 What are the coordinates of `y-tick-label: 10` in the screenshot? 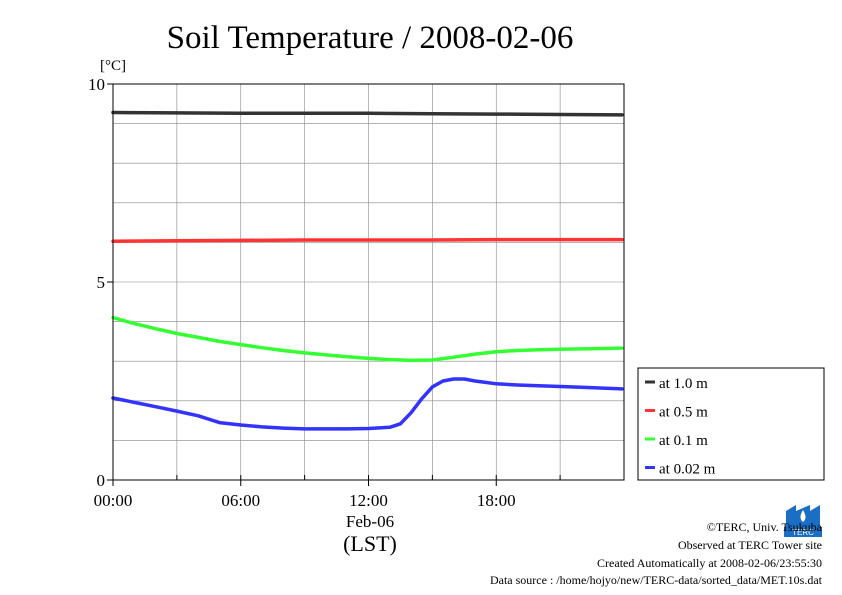 It's located at (96, 84).